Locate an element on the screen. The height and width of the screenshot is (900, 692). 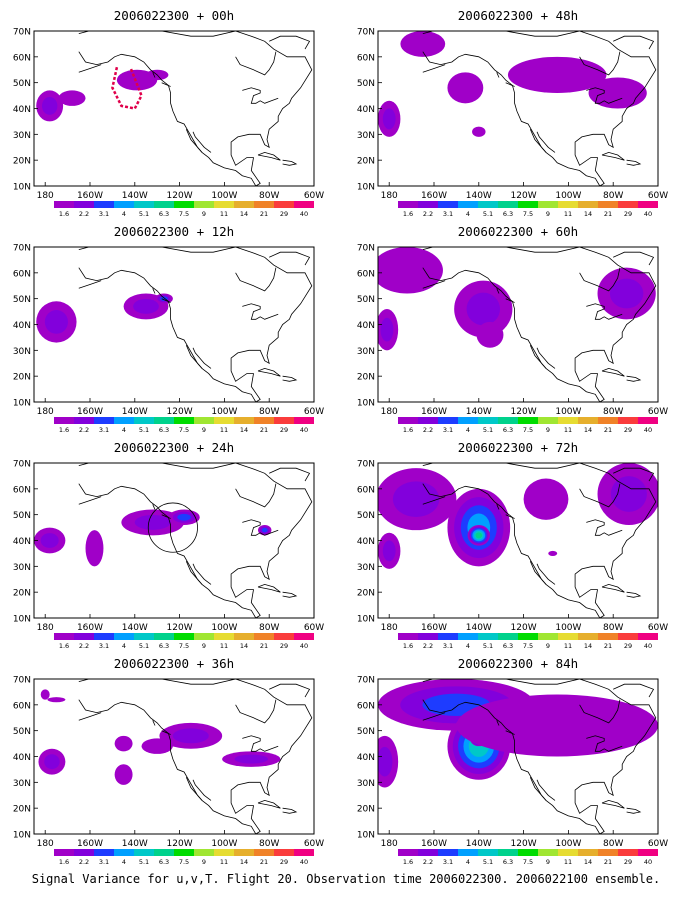
colorbar-label: 21 is located at coordinates (608, 862).